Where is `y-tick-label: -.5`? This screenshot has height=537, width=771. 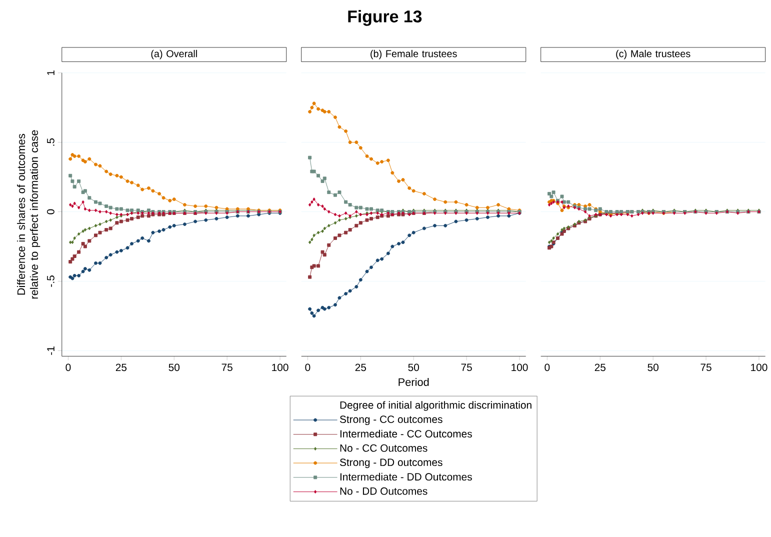 y-tick-label: -.5 is located at coordinates (50, 281).